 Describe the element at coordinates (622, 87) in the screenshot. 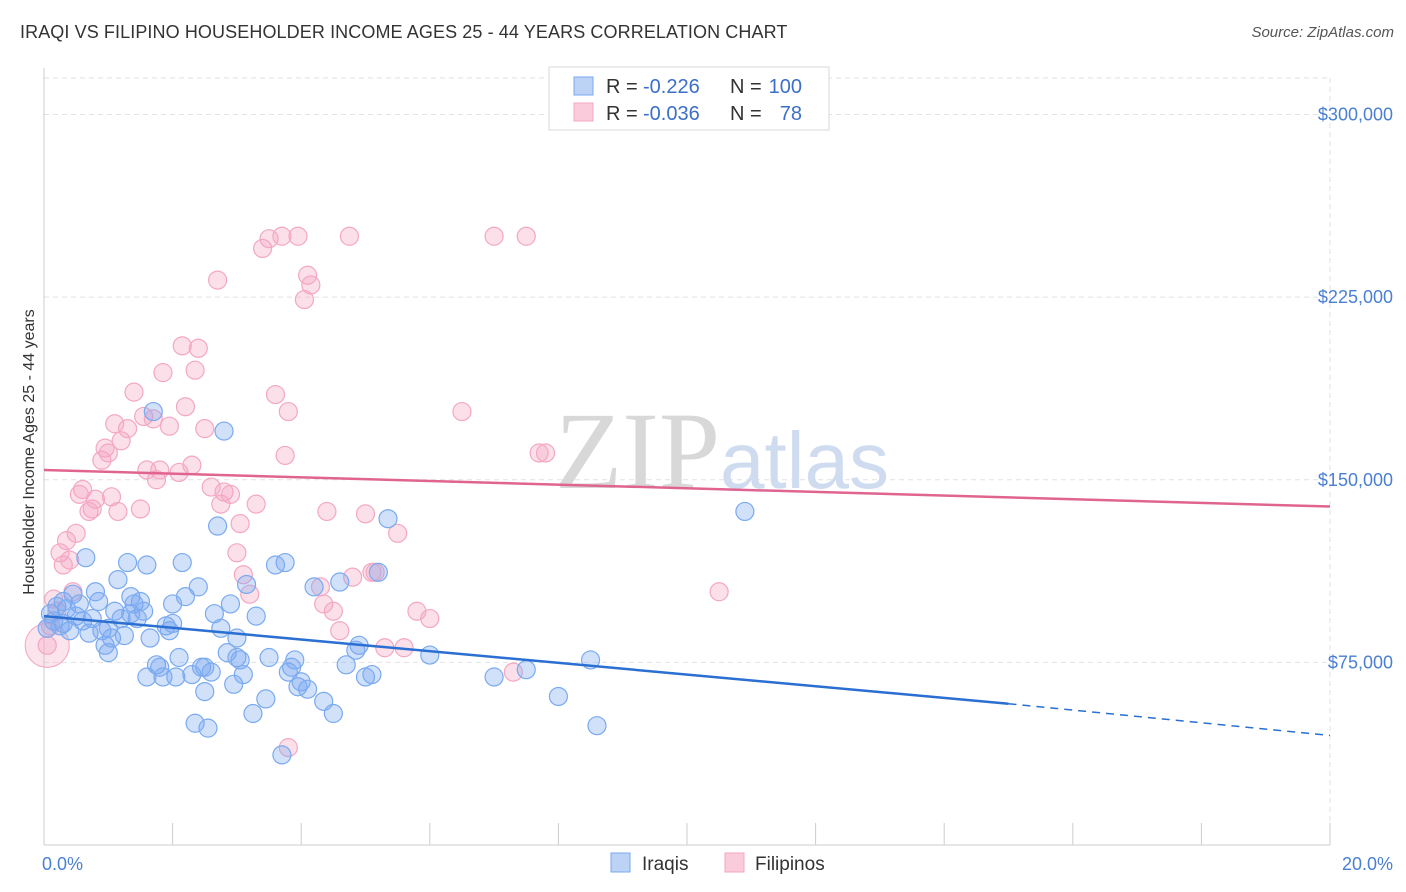

I see `legend-r-label-iraqis: R =` at that location.